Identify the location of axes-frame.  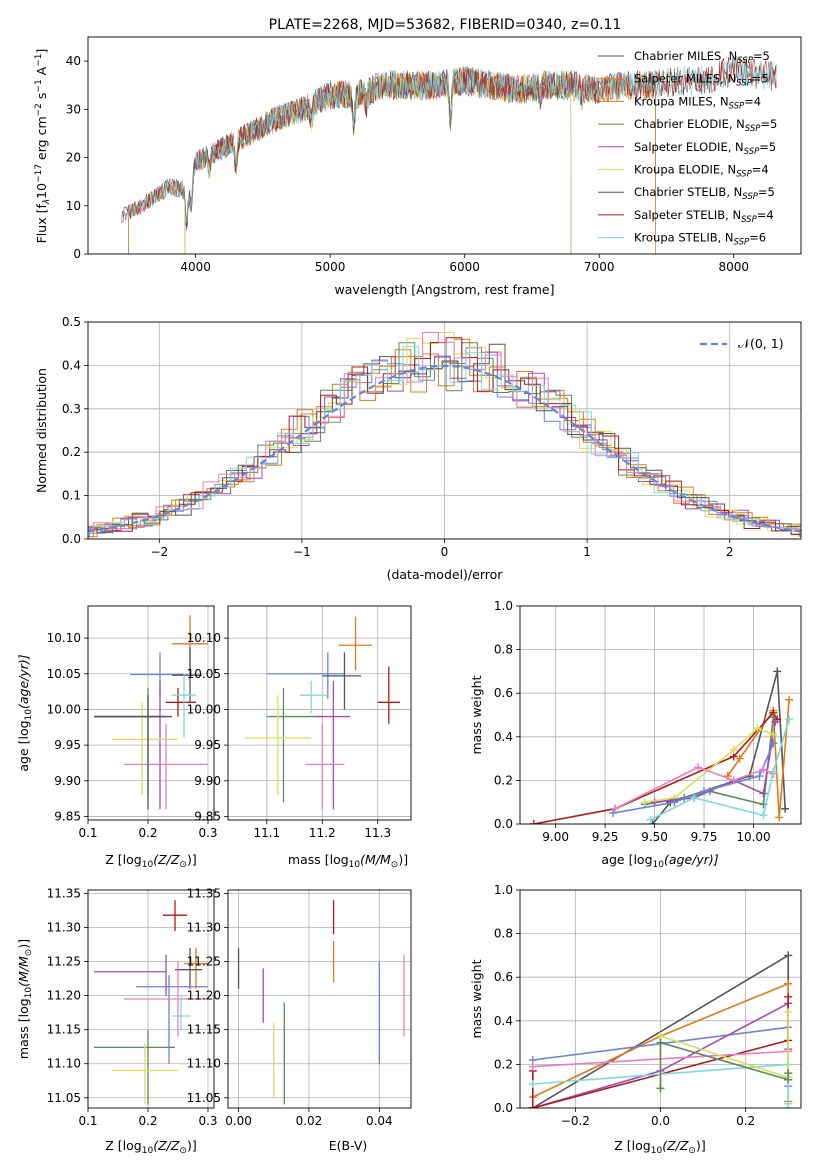
(319, 999).